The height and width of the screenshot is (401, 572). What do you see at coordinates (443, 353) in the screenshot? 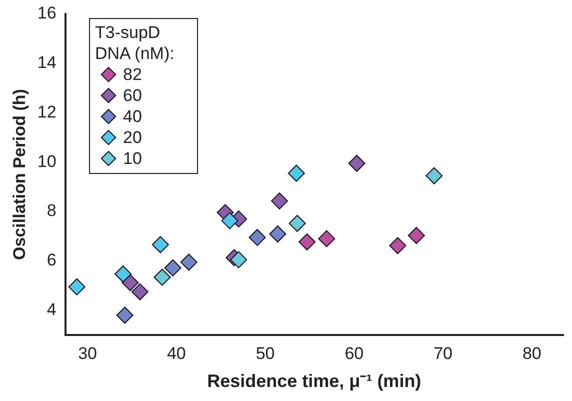
I see `x-tick-label: 70` at bounding box center [443, 353].